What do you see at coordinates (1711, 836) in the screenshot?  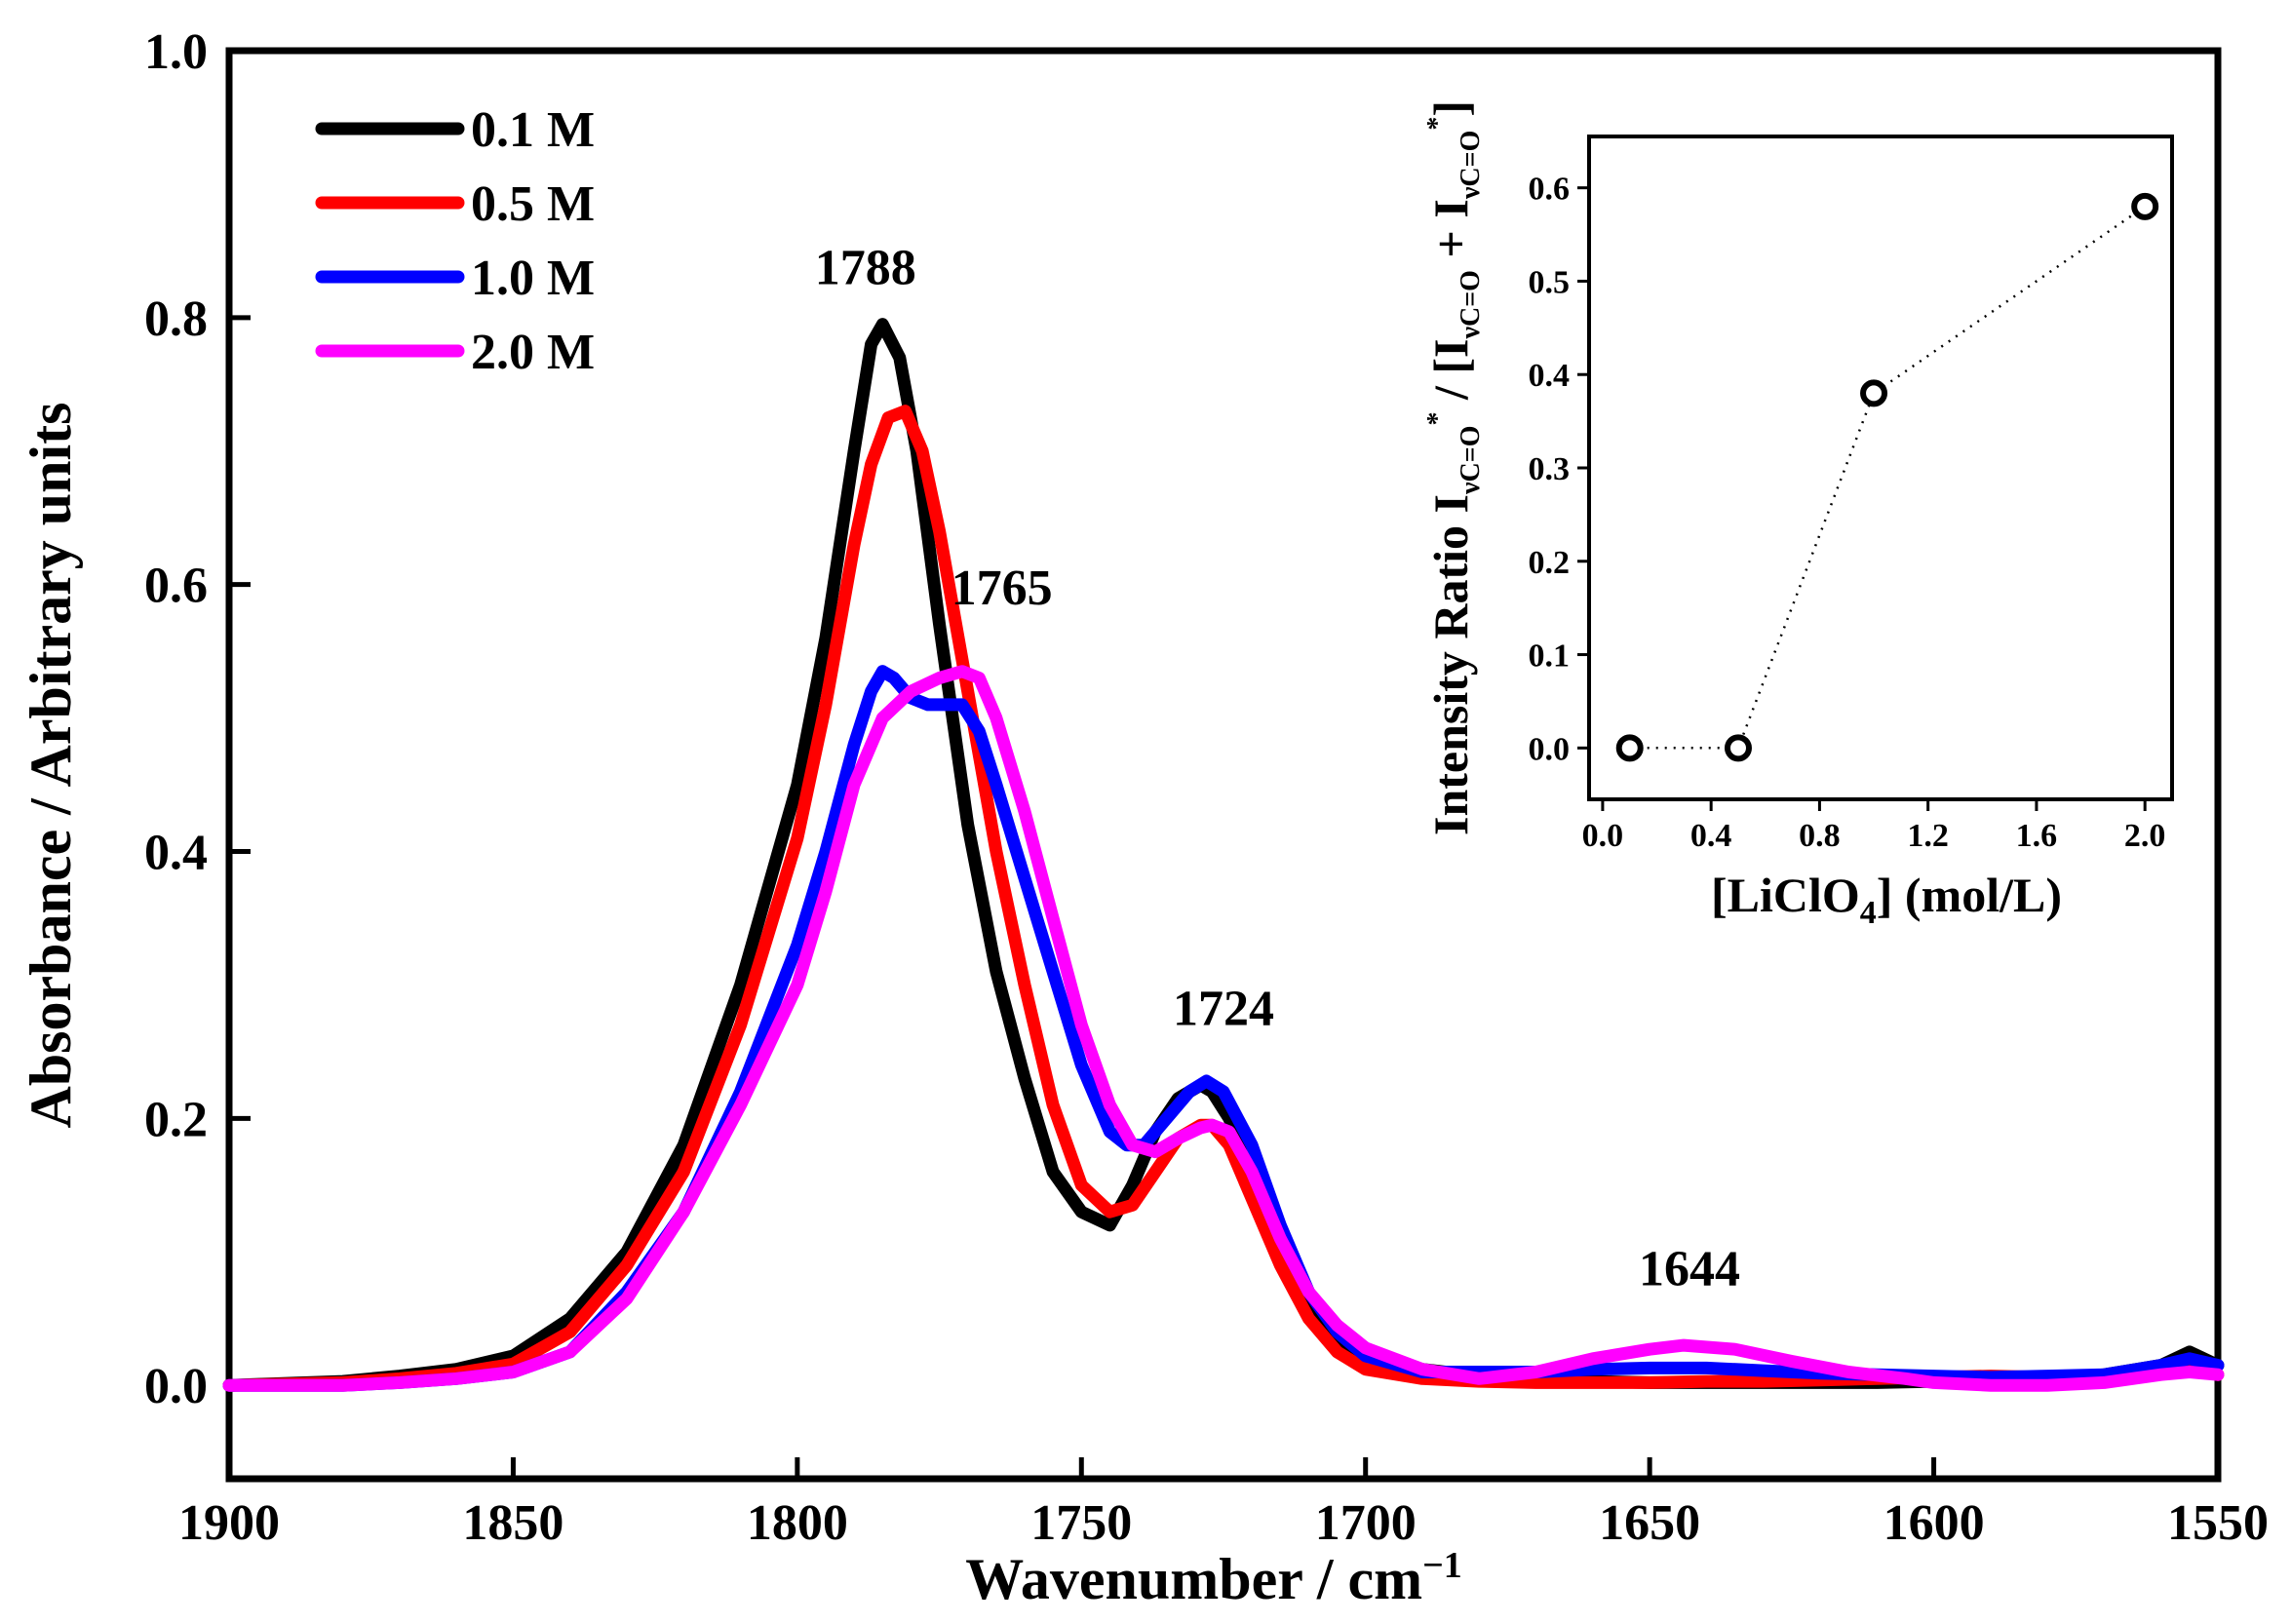 I see `inset-x-tick-label: 0.4` at bounding box center [1711, 836].